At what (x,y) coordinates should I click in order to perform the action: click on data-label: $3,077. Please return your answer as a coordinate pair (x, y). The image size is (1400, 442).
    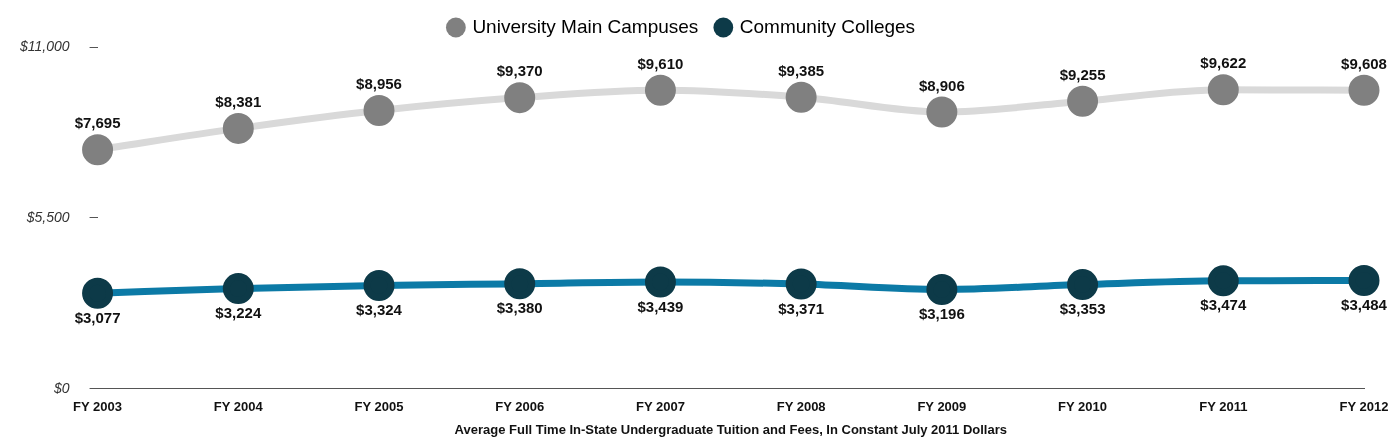
    Looking at the image, I should click on (97, 317).